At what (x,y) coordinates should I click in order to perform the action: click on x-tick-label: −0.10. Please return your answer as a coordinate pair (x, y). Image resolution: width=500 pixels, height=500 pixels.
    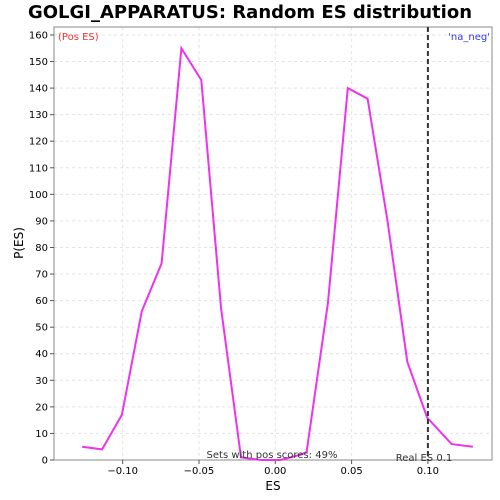
    Looking at the image, I should click on (122, 471).